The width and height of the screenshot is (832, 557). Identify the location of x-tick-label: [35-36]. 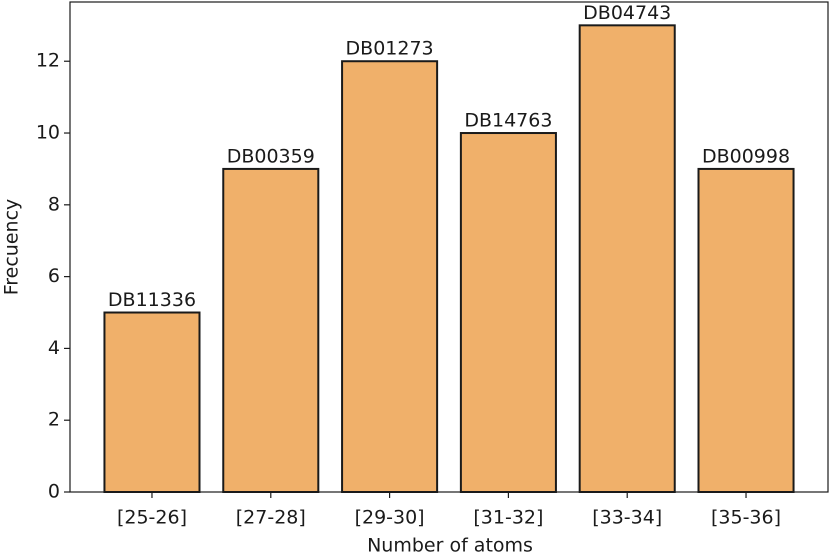
(746, 518).